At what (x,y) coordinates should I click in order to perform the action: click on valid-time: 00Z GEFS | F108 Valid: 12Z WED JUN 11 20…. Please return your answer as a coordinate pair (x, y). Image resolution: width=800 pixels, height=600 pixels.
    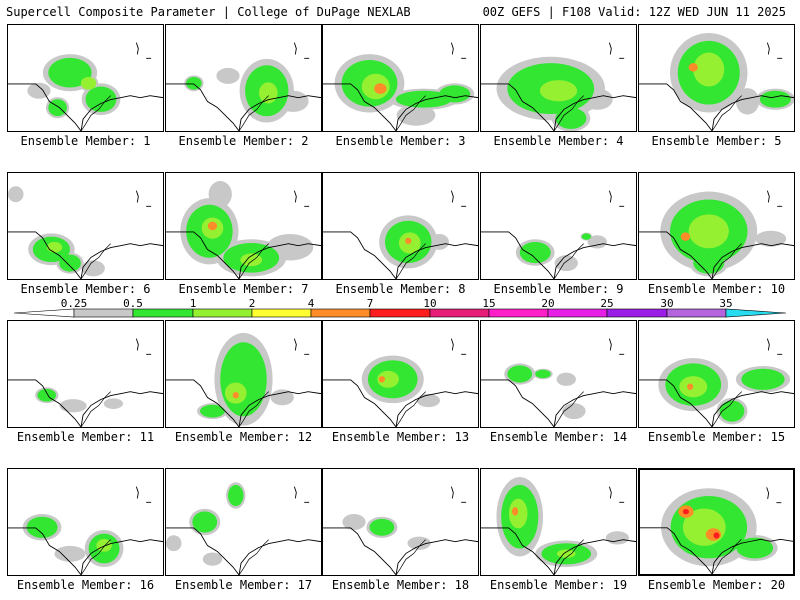
    Looking at the image, I should click on (634, 12).